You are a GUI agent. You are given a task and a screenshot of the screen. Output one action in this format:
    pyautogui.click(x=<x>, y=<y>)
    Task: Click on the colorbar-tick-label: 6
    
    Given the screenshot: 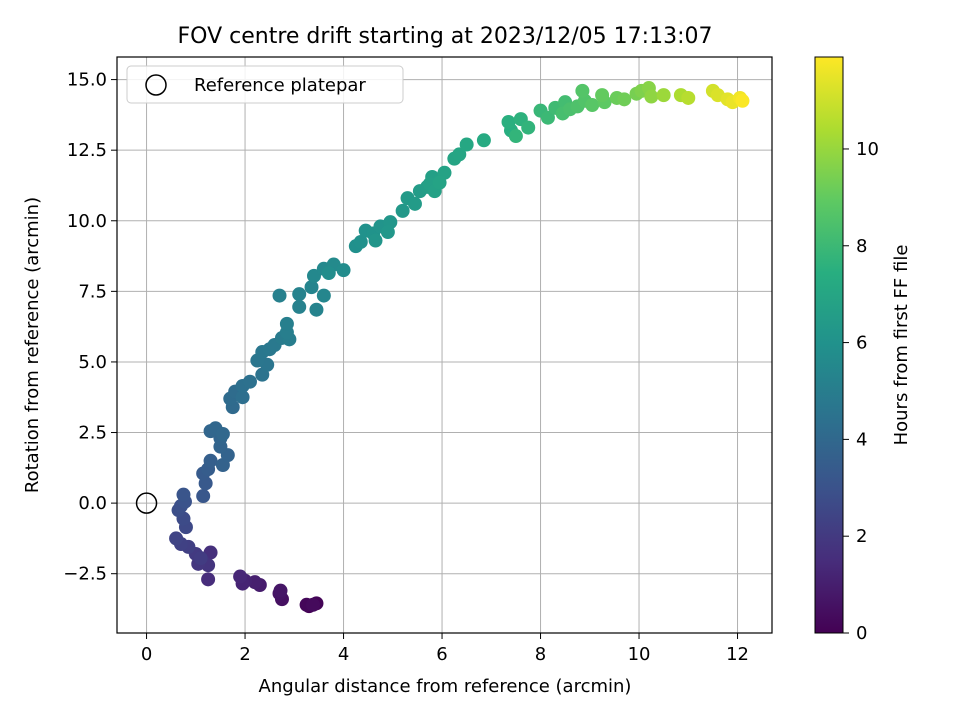 What is the action you would take?
    pyautogui.click(x=861, y=343)
    